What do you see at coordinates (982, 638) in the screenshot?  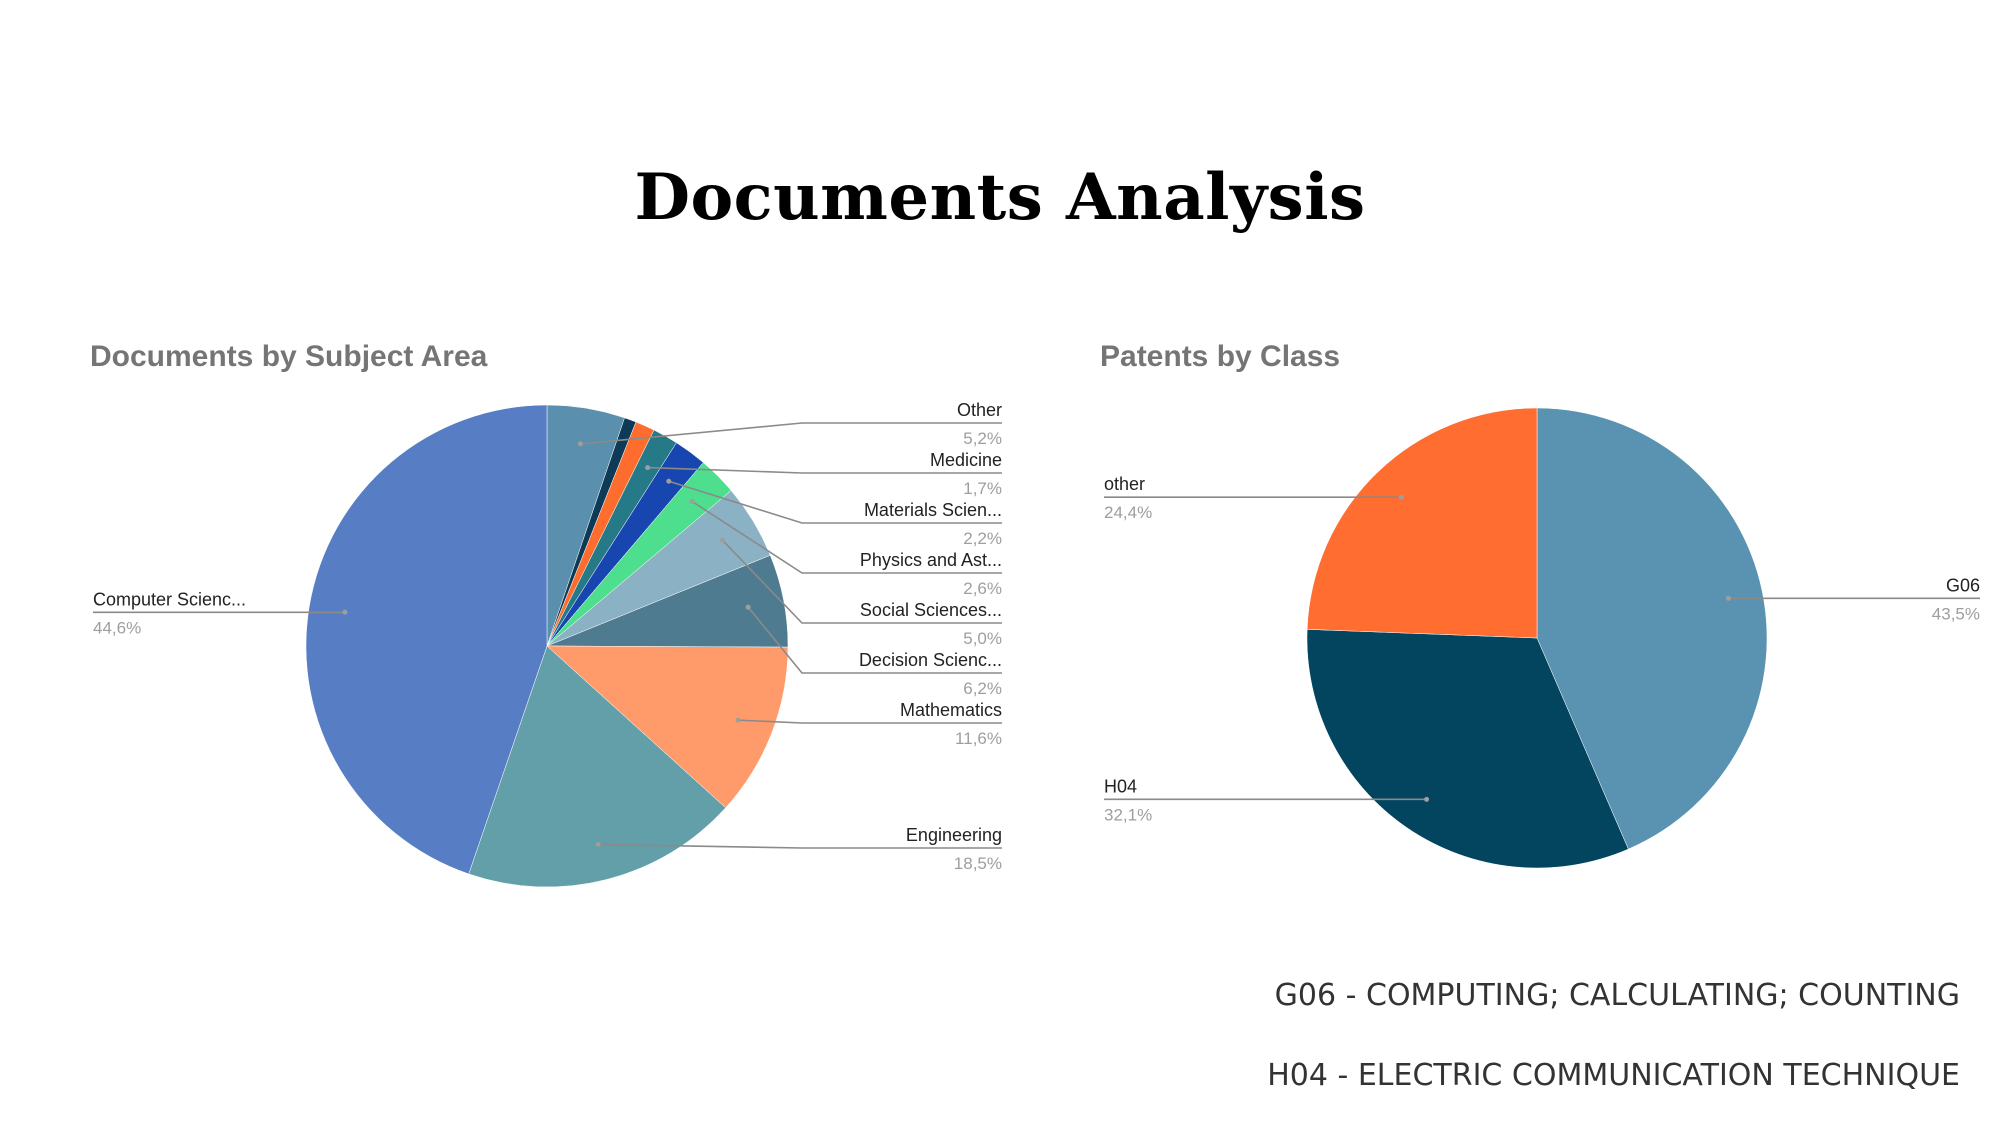 I see `slice-percent-social-sciences: 5,0%` at bounding box center [982, 638].